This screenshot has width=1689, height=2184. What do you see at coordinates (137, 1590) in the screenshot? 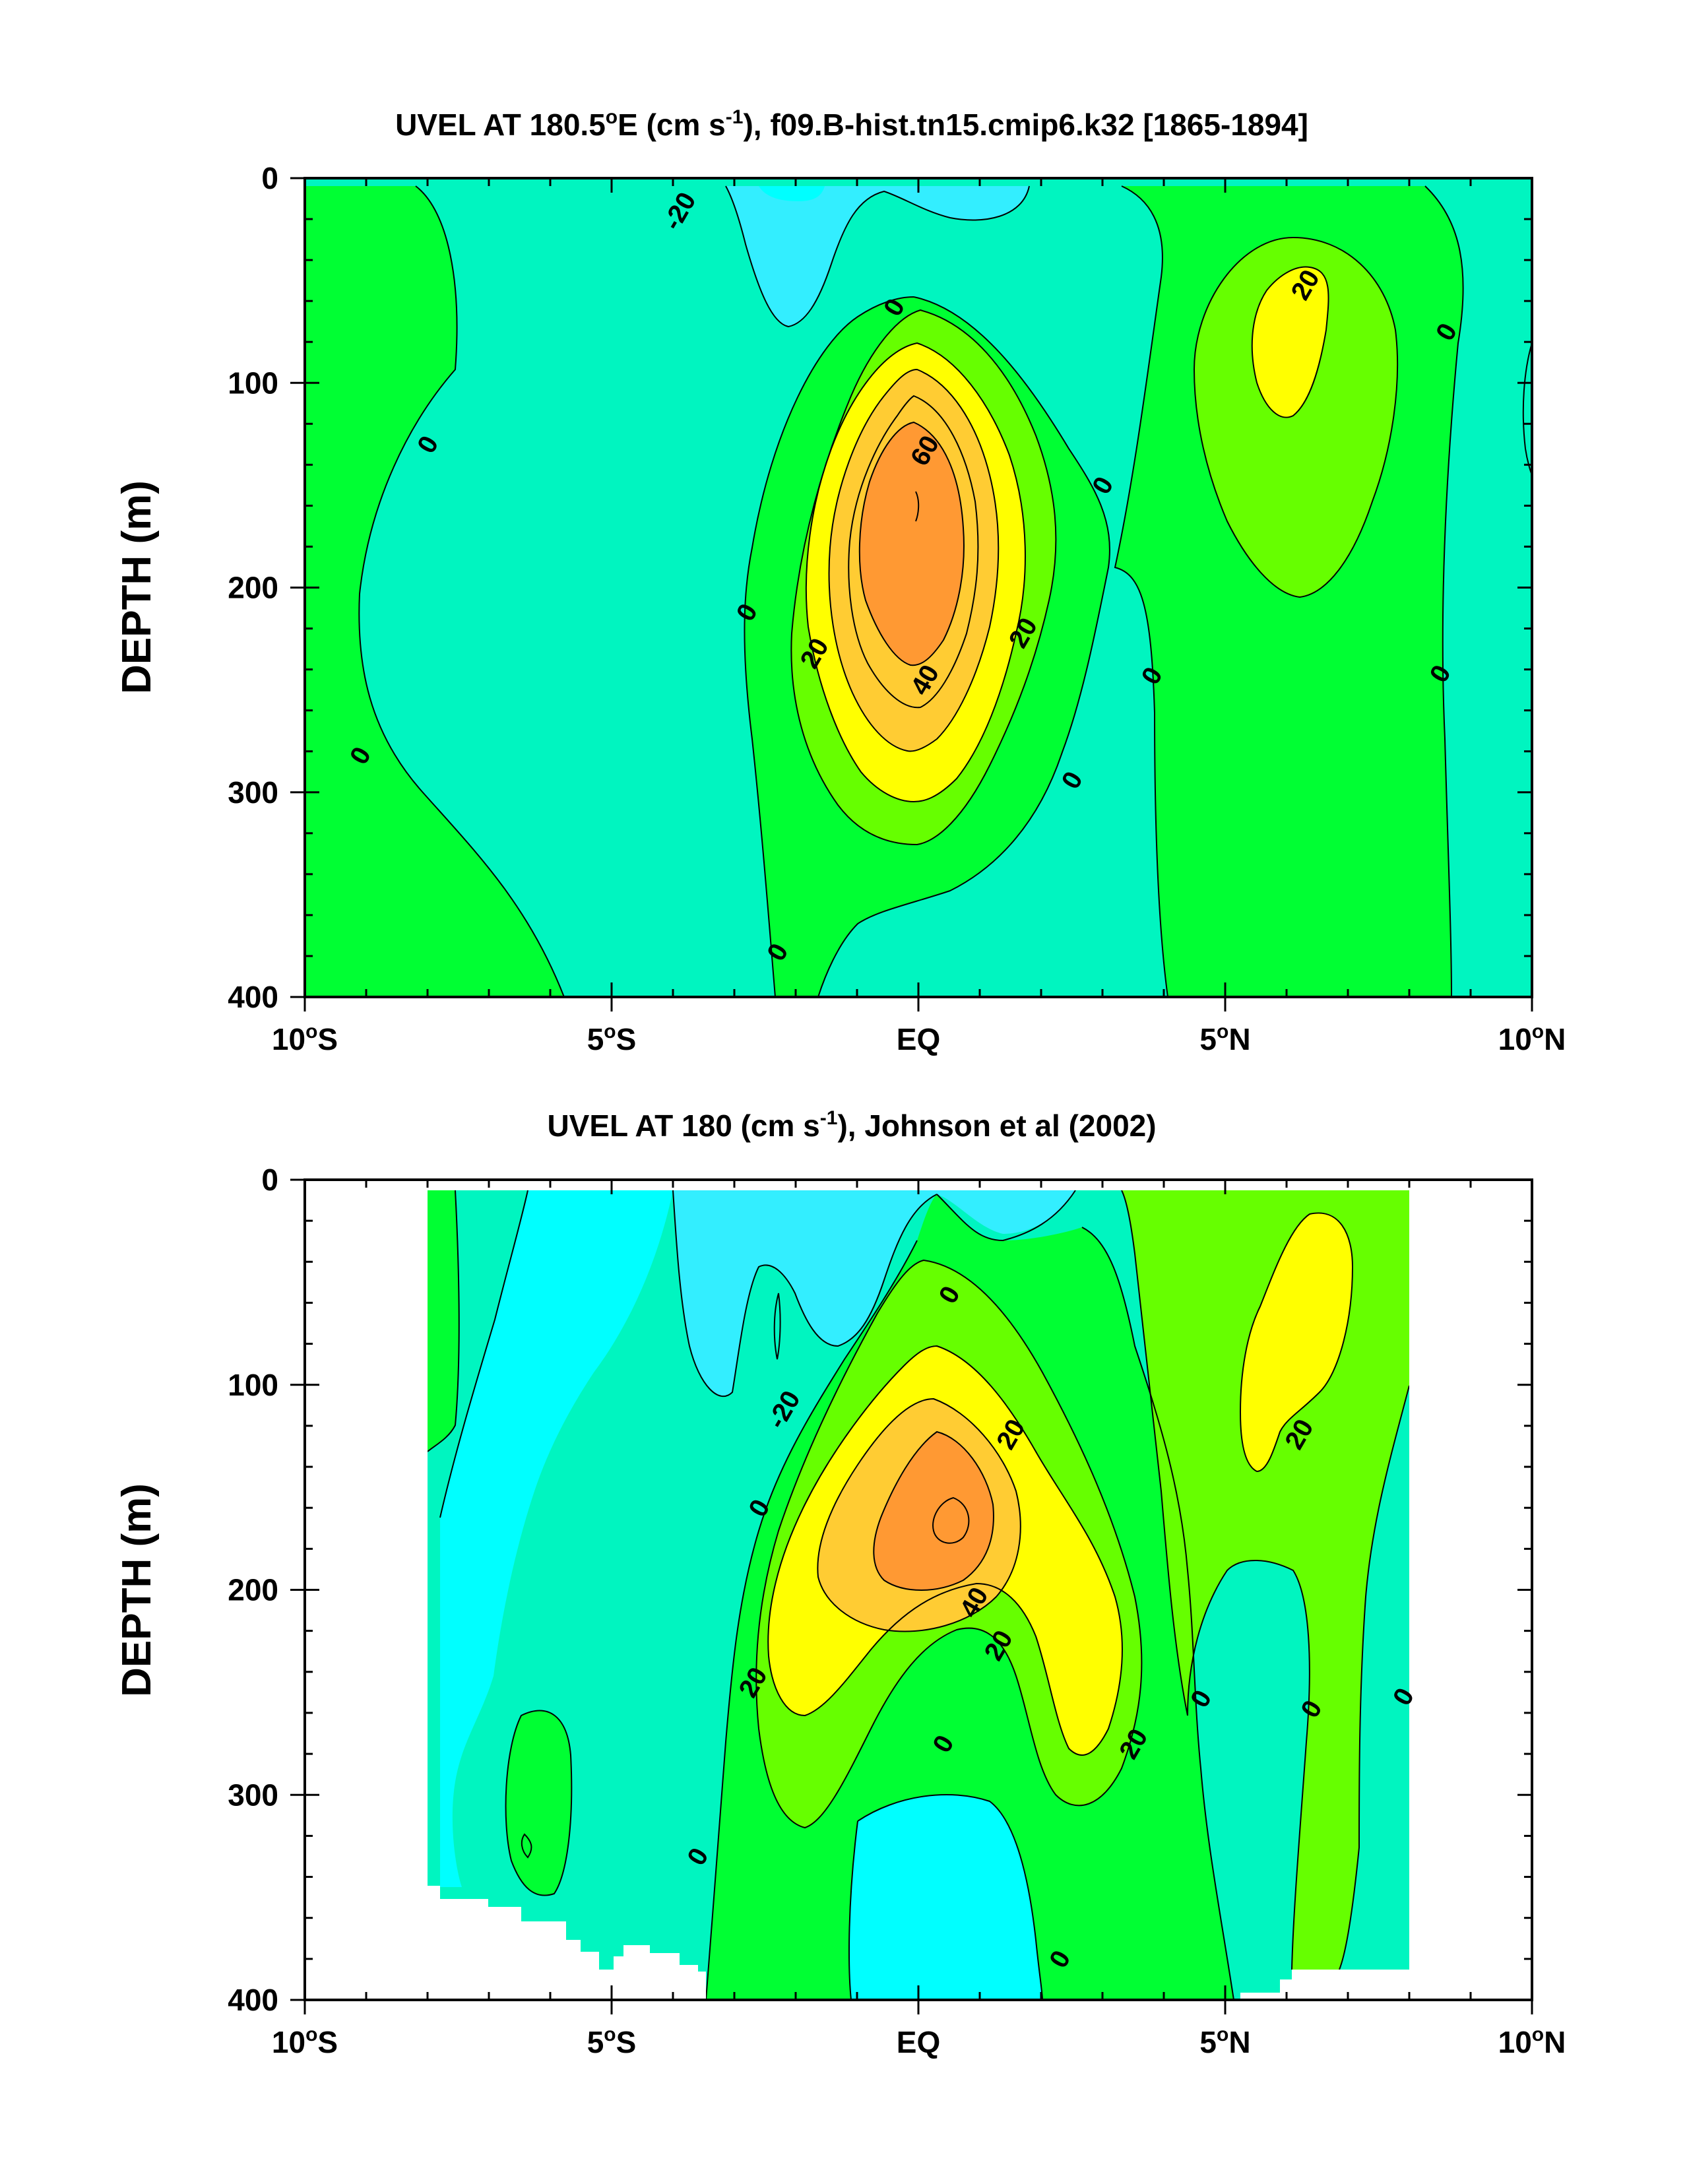
I see `panel-b-ylabel: DEPTH (m)` at bounding box center [137, 1590].